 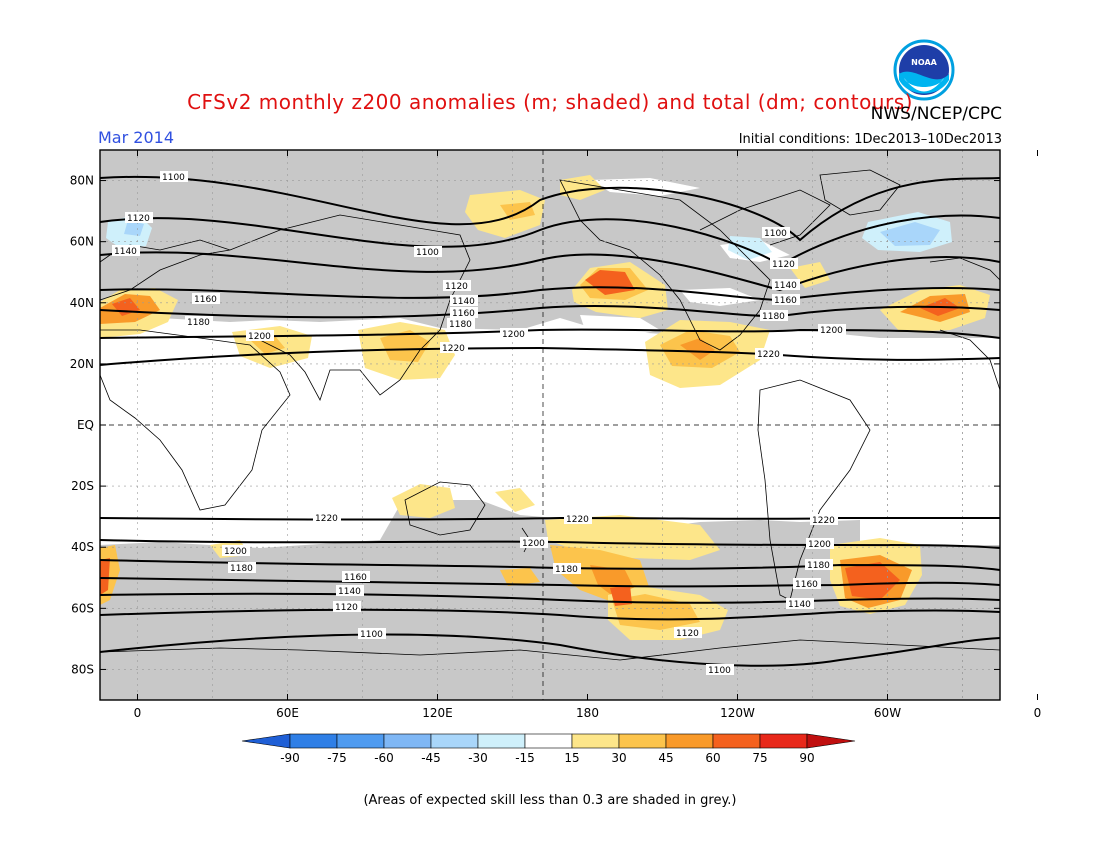 I want to click on colorbar-arrow-high, so click(x=831, y=741).